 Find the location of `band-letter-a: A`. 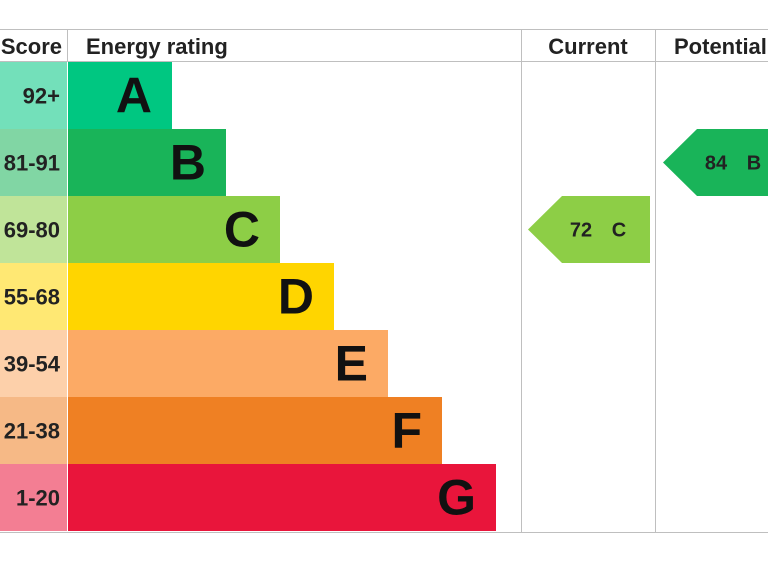

band-letter-a: A is located at coordinates (134, 96).